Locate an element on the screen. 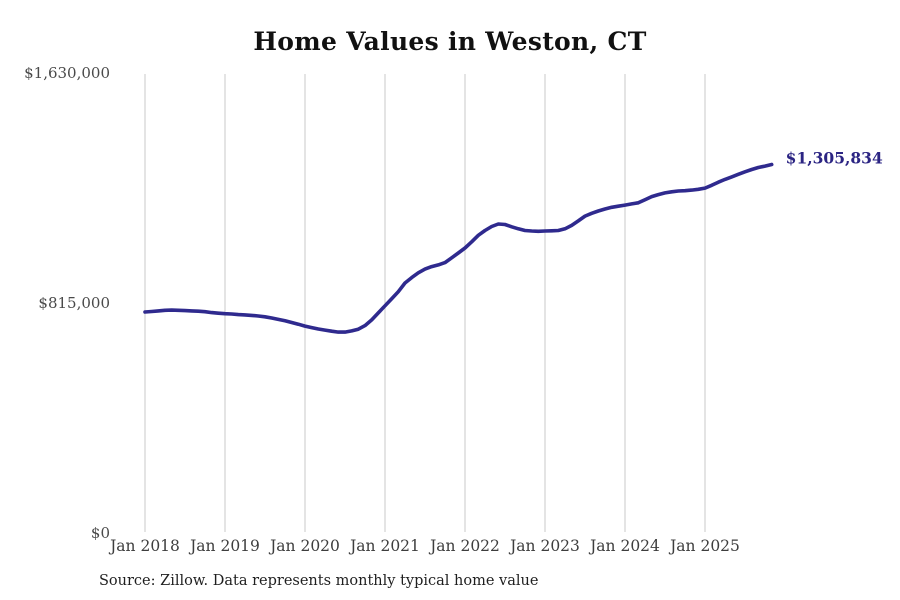  x-tick-label: Jan 2018 is located at coordinates (145, 546).